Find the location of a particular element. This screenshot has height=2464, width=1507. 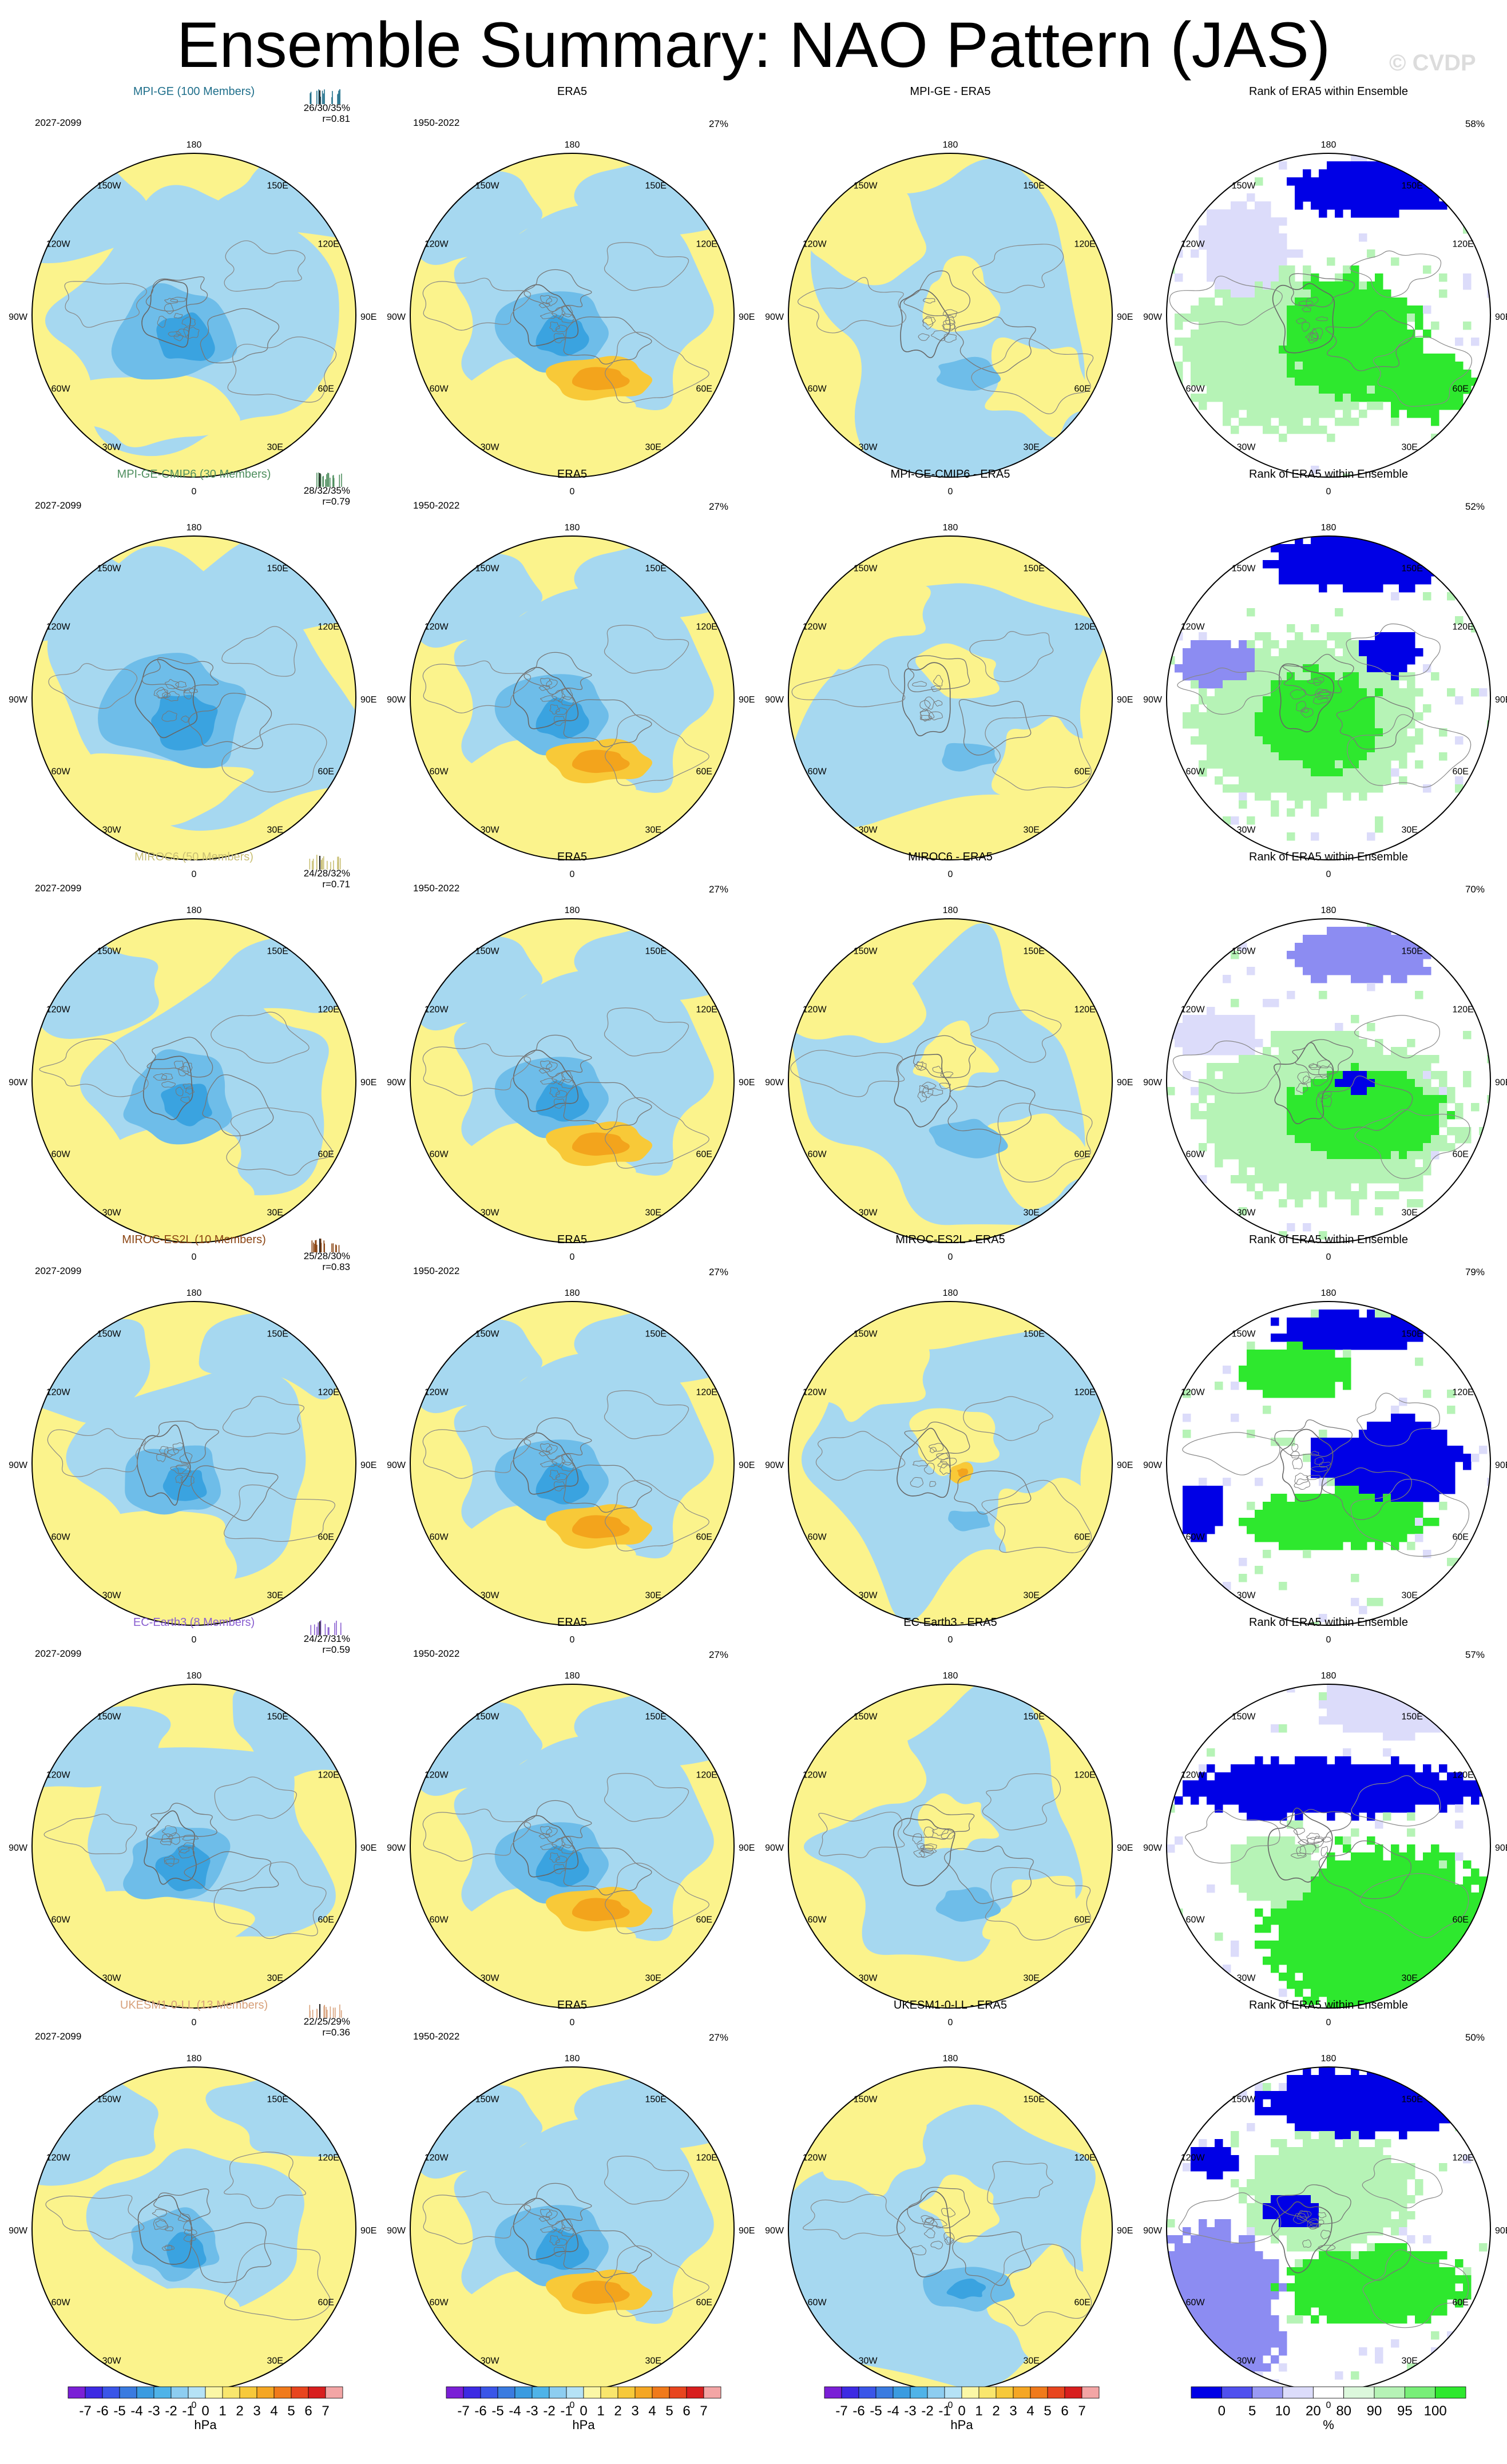

difference-title: MPI-GE - ERA5 is located at coordinates (950, 91).